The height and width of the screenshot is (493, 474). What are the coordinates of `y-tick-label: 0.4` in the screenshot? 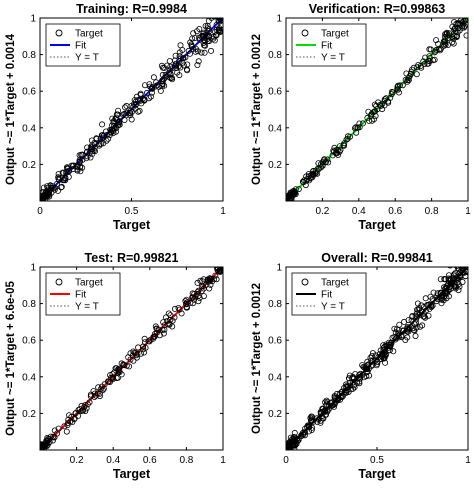 It's located at (275, 377).